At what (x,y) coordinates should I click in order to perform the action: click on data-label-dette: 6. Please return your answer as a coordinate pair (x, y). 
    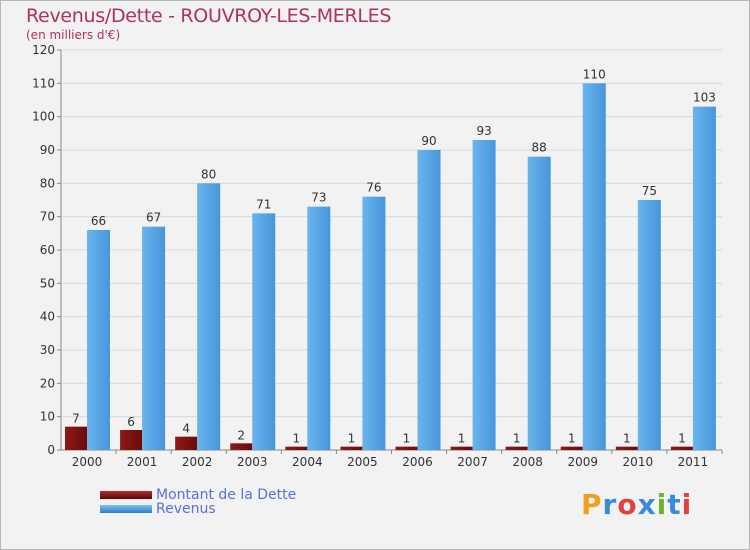
    Looking at the image, I should click on (131, 422).